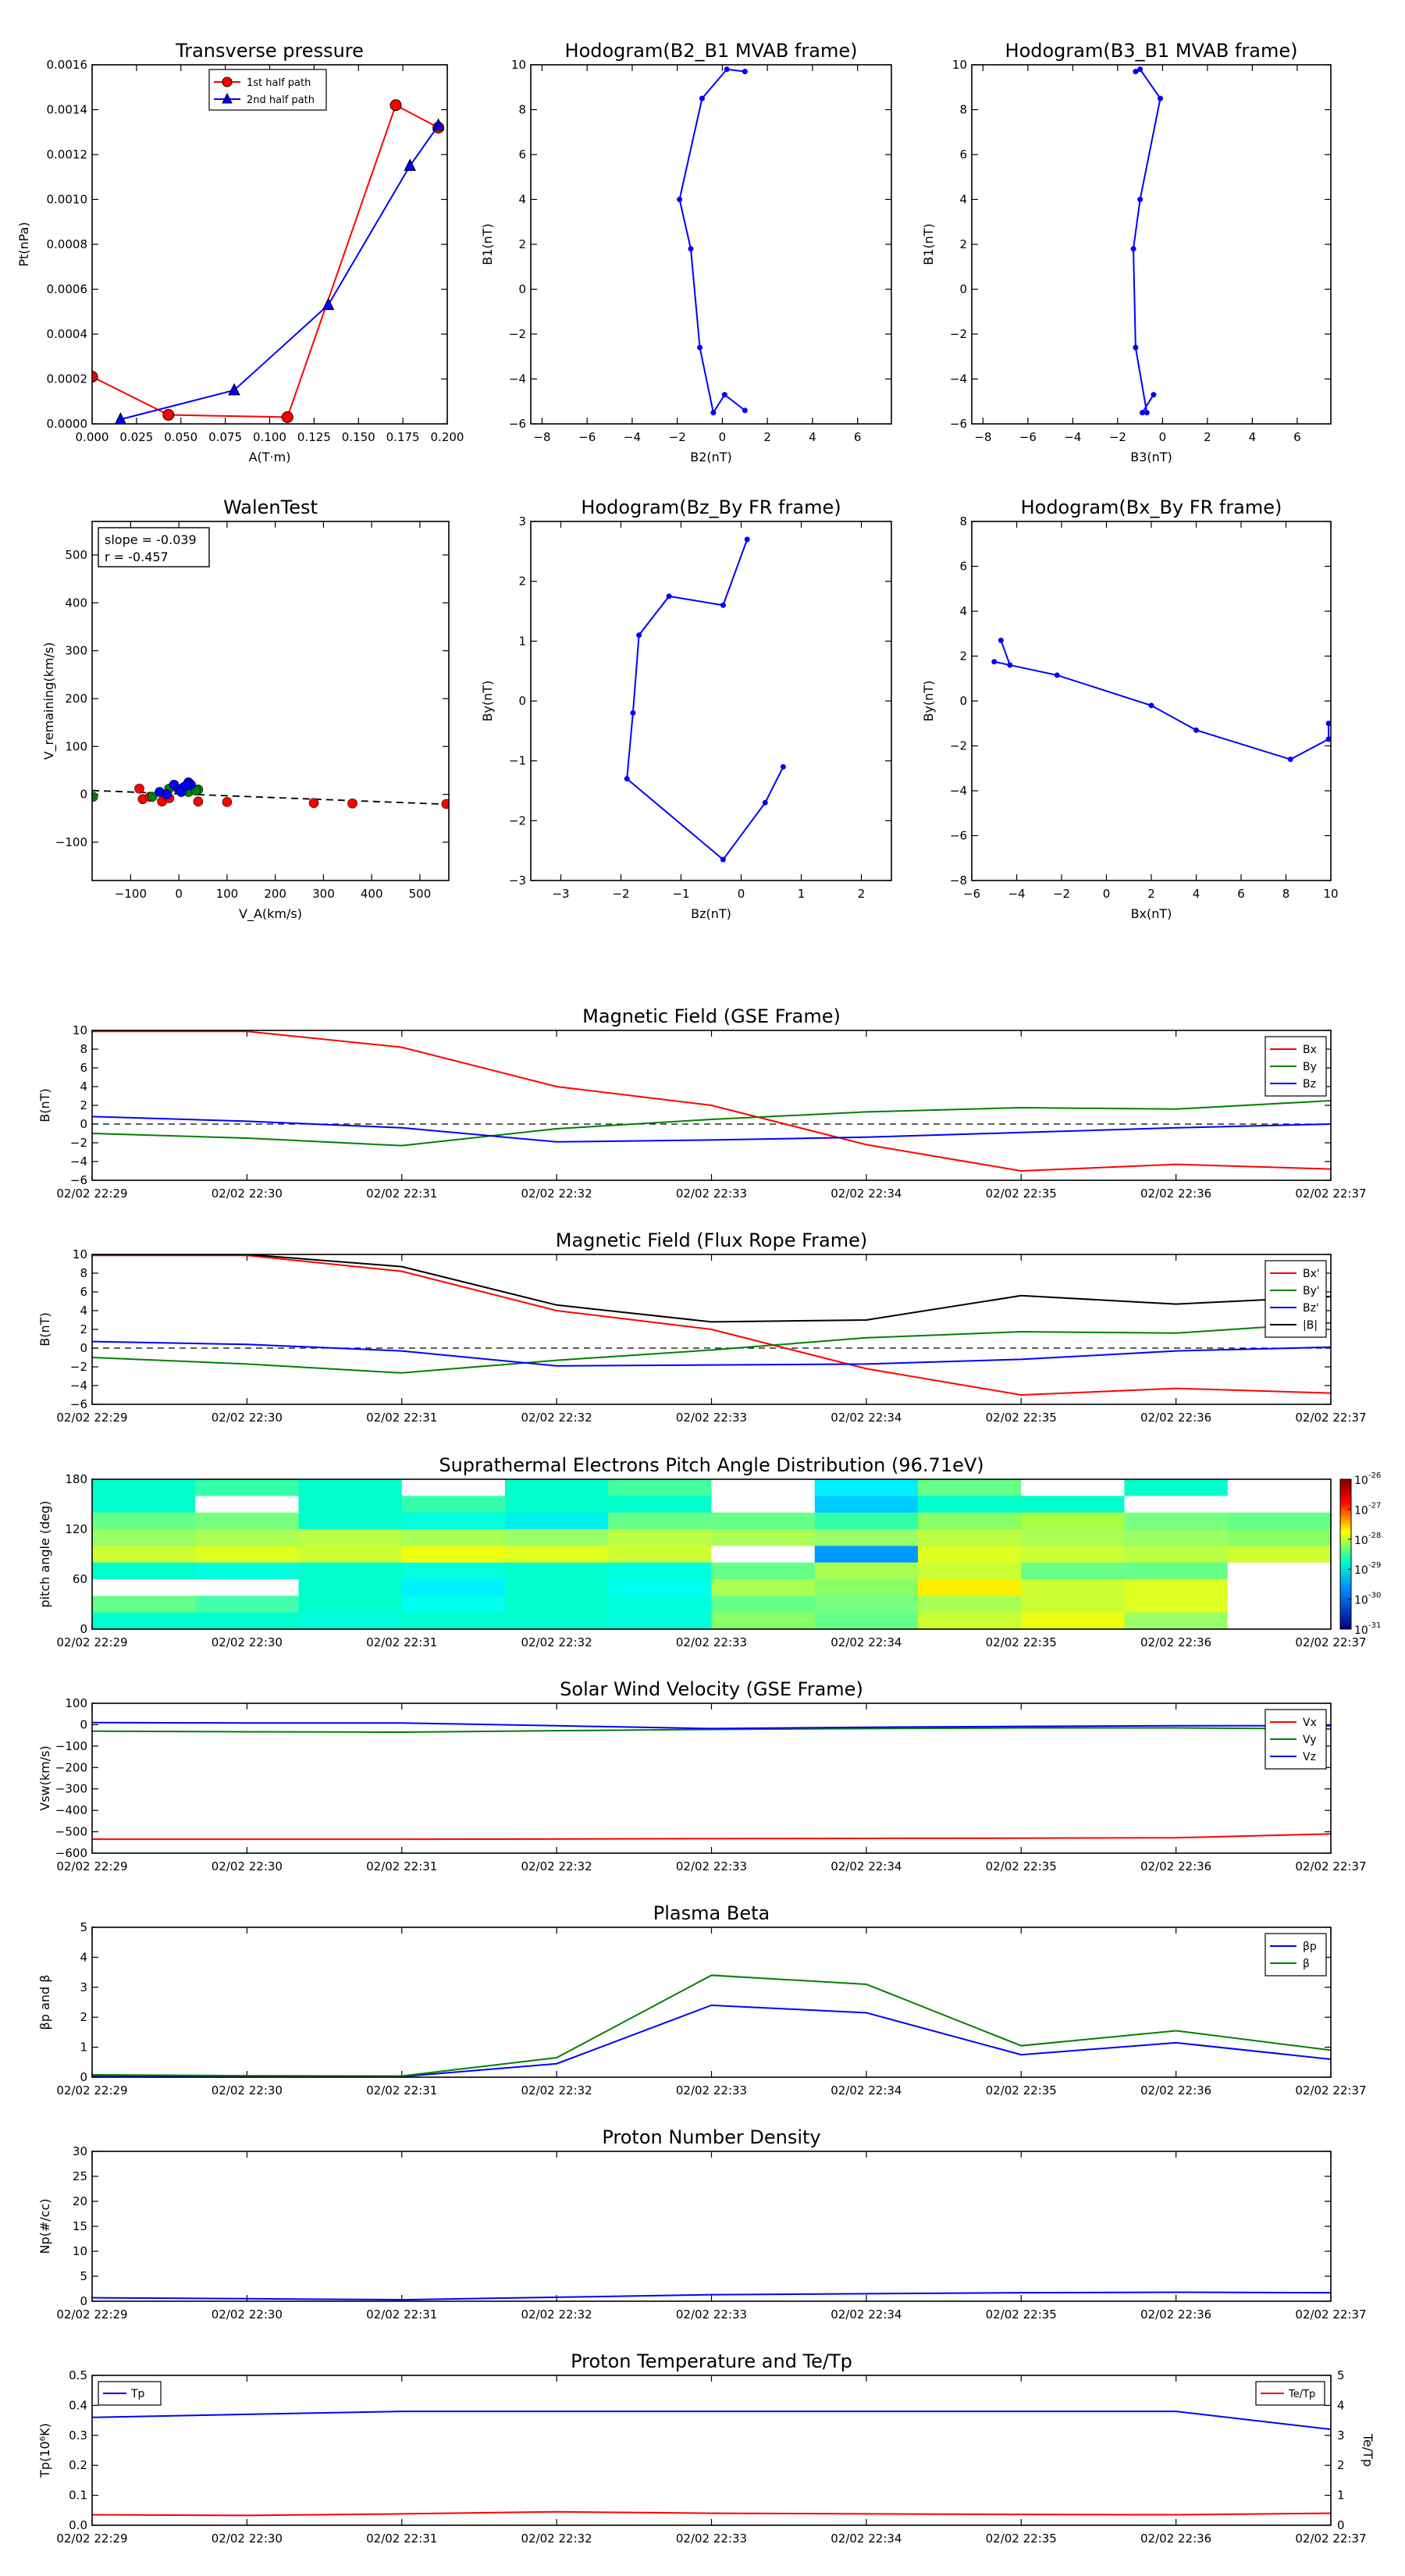  Describe the element at coordinates (1309, 1757) in the screenshot. I see `legend-label: Vz` at that location.